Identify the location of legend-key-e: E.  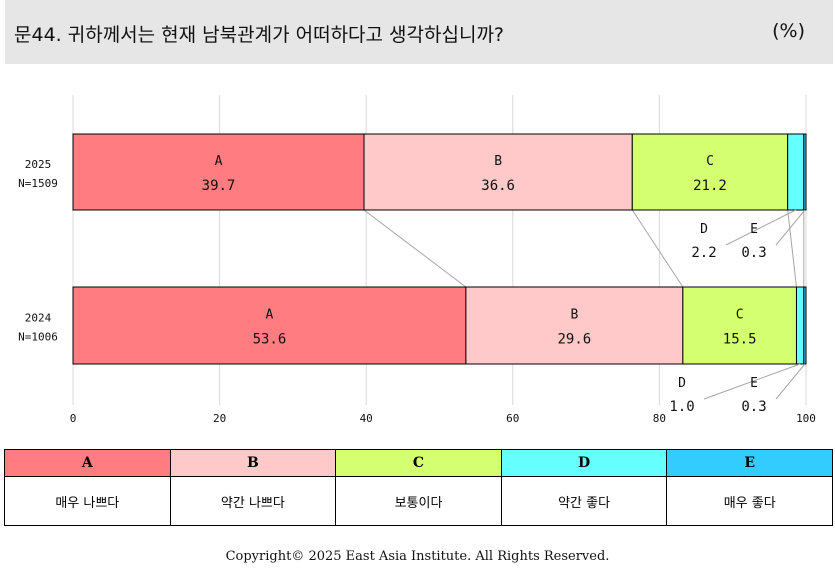
(749, 463).